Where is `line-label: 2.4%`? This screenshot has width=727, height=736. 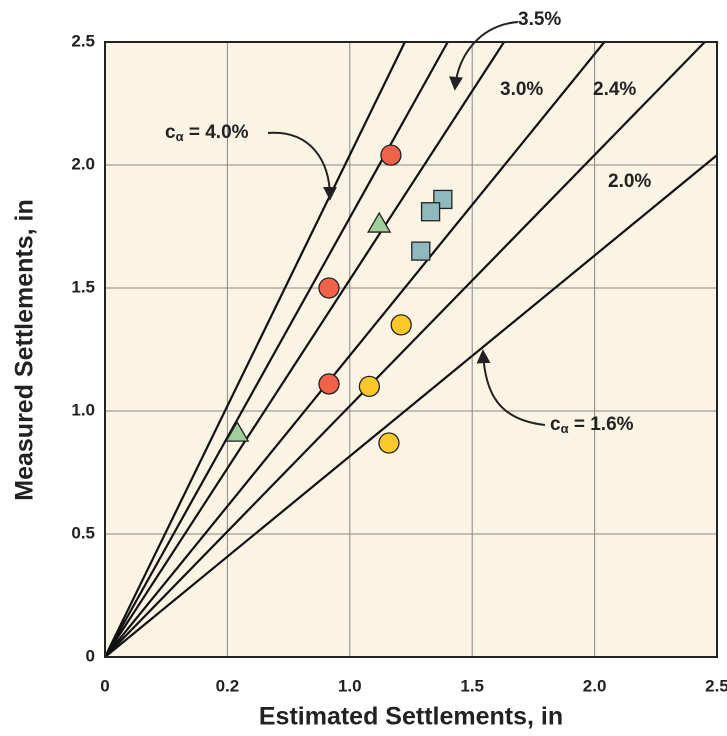
line-label: 2.4% is located at coordinates (614, 89).